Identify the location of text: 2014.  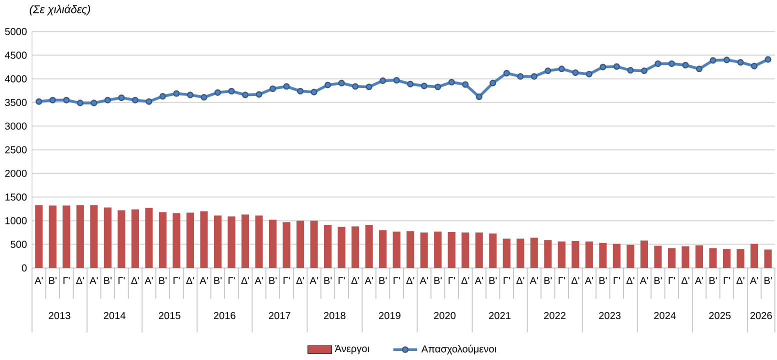
(115, 316).